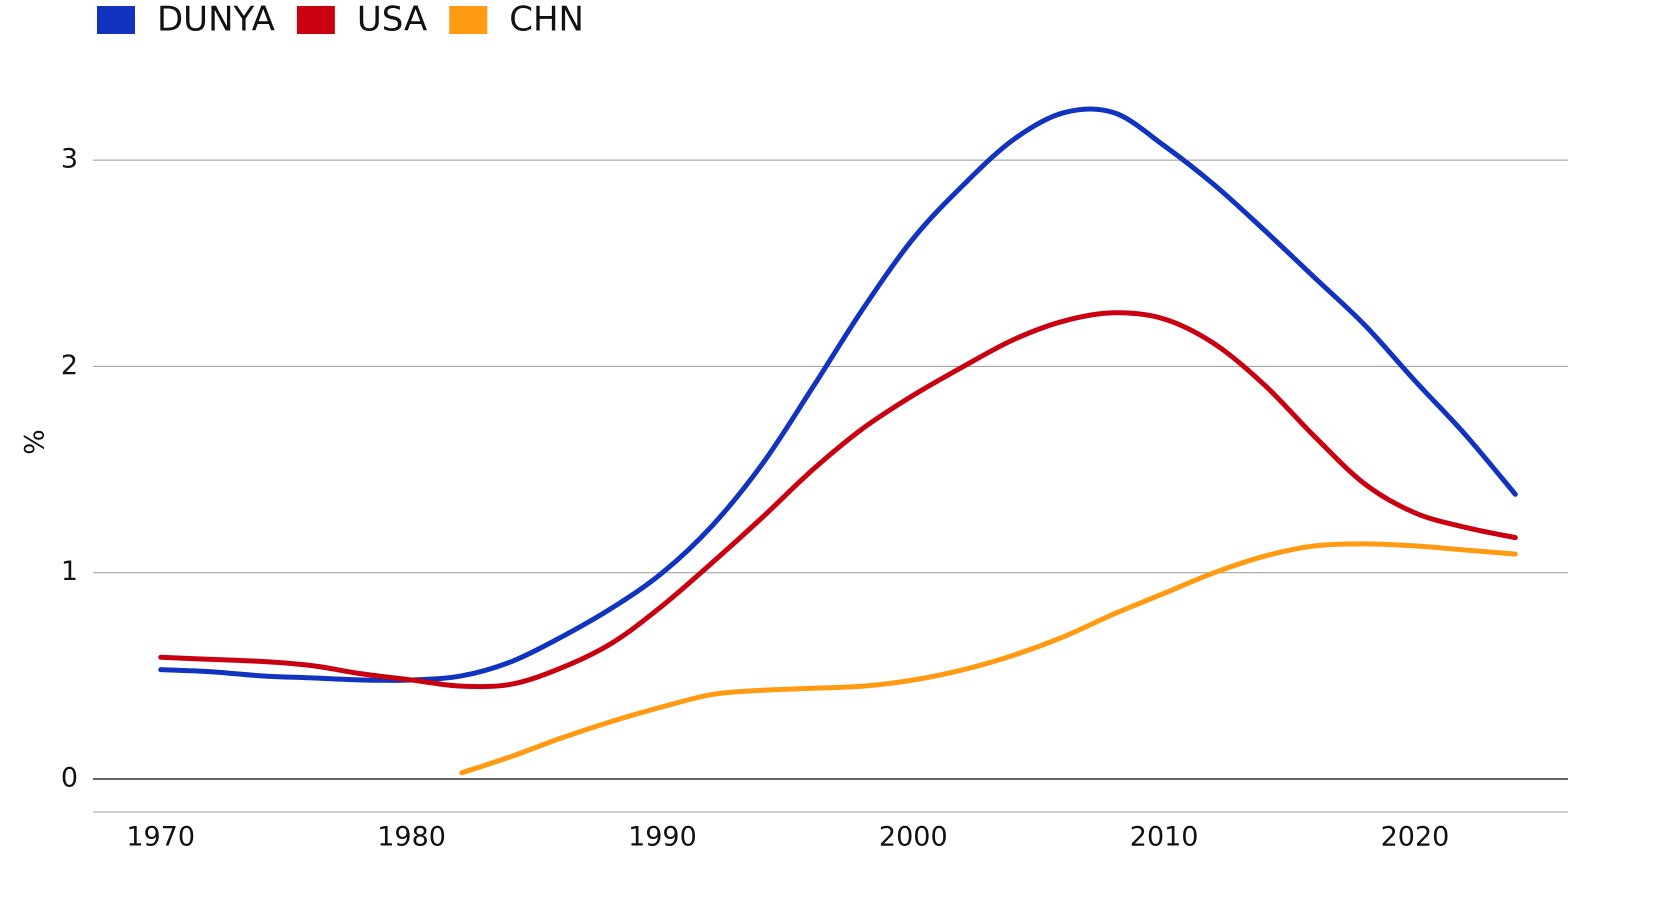  Describe the element at coordinates (35, 442) in the screenshot. I see `y-axis-label: %` at that location.